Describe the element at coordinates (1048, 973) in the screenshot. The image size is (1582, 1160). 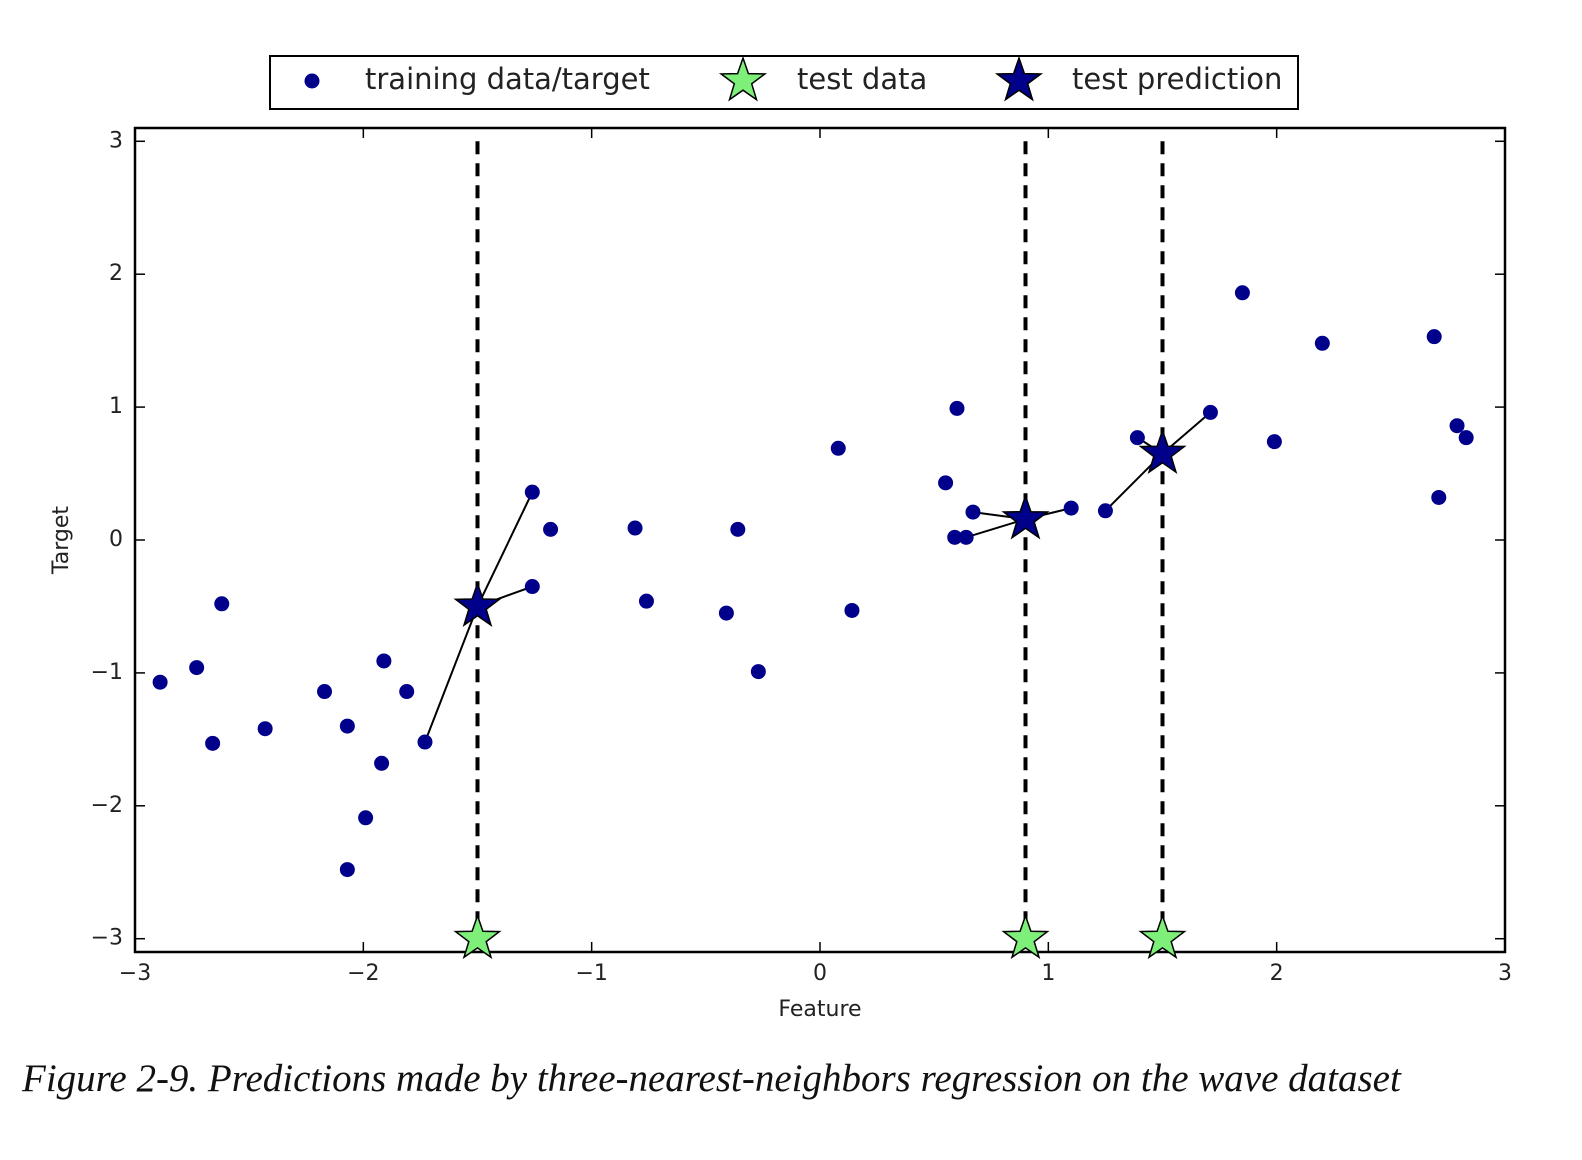
I see `x-tick-label: 1` at that location.